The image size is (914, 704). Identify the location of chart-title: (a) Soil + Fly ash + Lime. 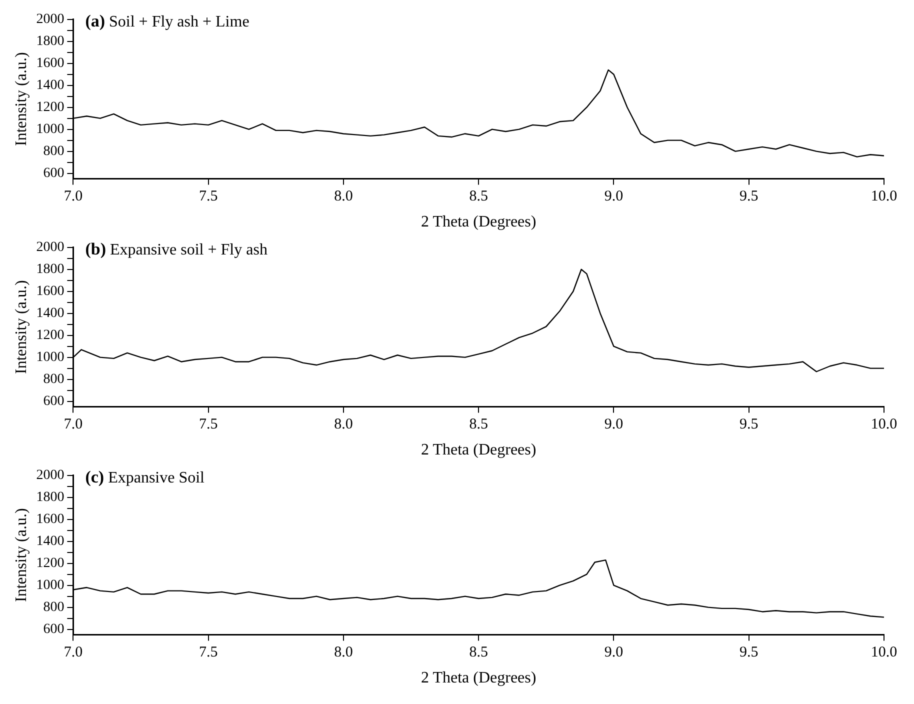
(167, 21).